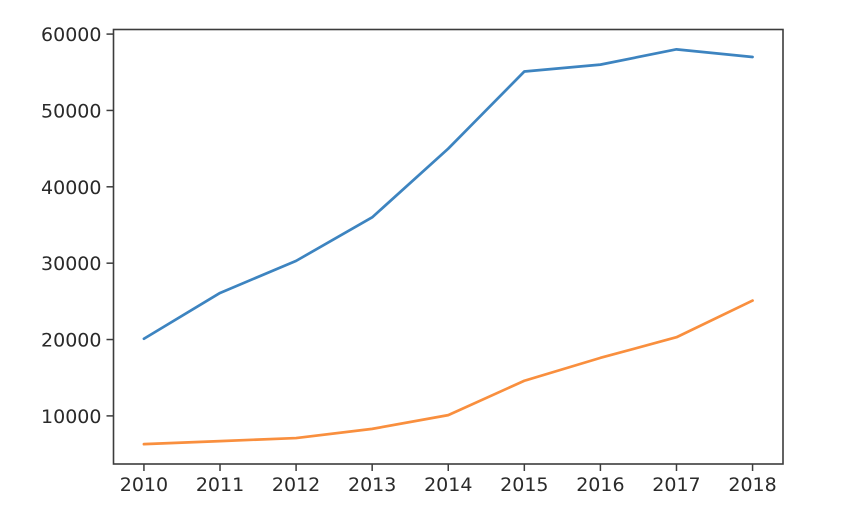 This screenshot has width=852, height=528. Describe the element at coordinates (71, 341) in the screenshot. I see `y-tick-label: 20000` at that location.